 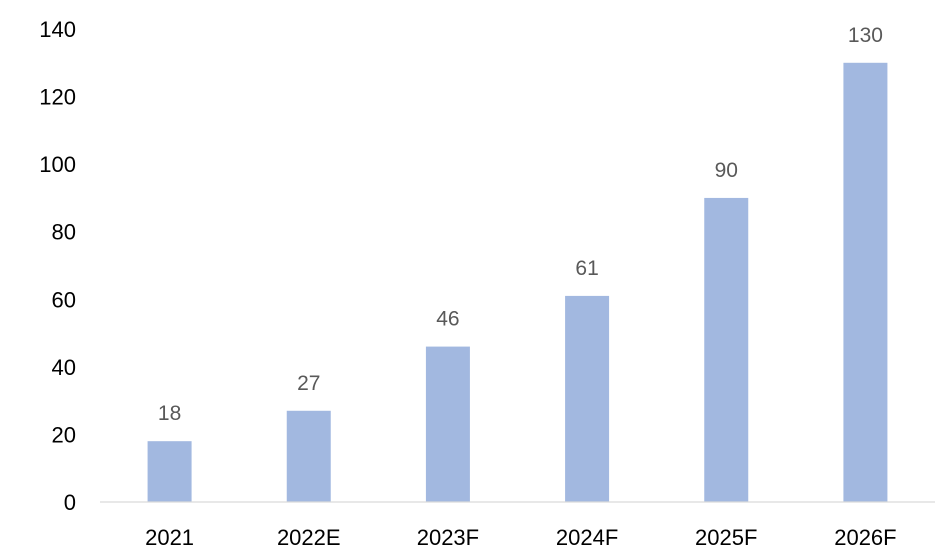 What do you see at coordinates (169, 537) in the screenshot?
I see `x-tick-label: 2021` at bounding box center [169, 537].